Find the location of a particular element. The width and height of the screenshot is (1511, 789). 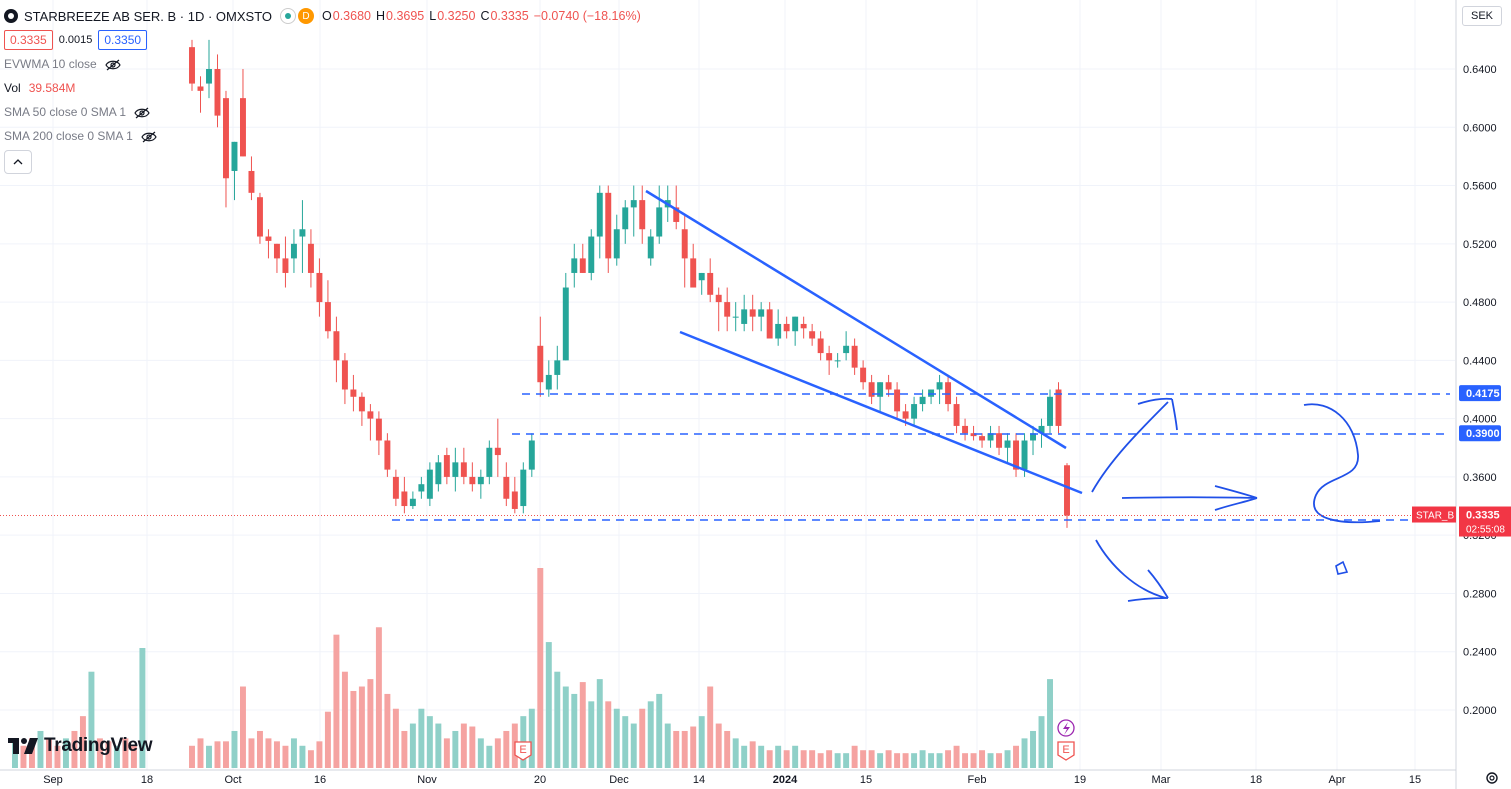

symbol-logo-icon is located at coordinates (11, 16).